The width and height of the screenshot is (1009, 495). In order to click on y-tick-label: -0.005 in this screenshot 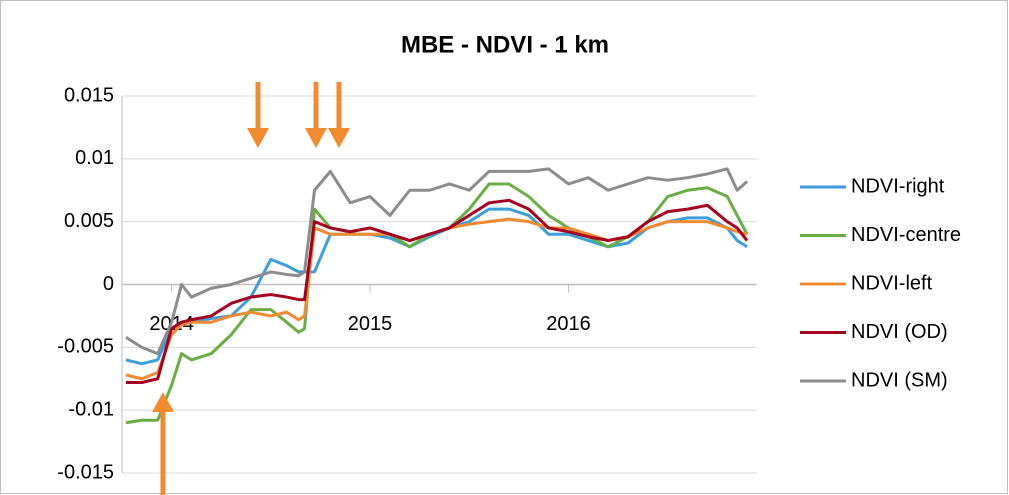, I will do `click(85, 347)`.